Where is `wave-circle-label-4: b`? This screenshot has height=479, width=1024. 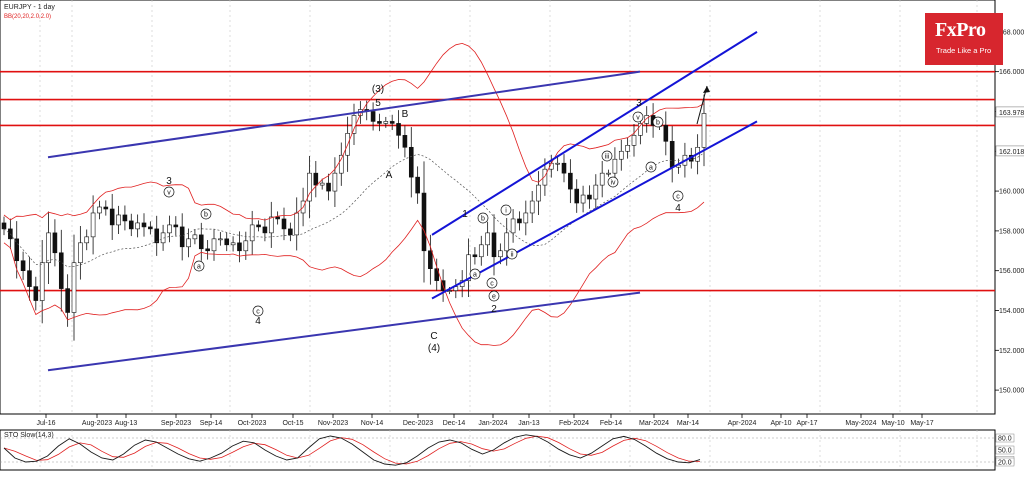
wave-circle-label-4: b is located at coordinates (483, 219).